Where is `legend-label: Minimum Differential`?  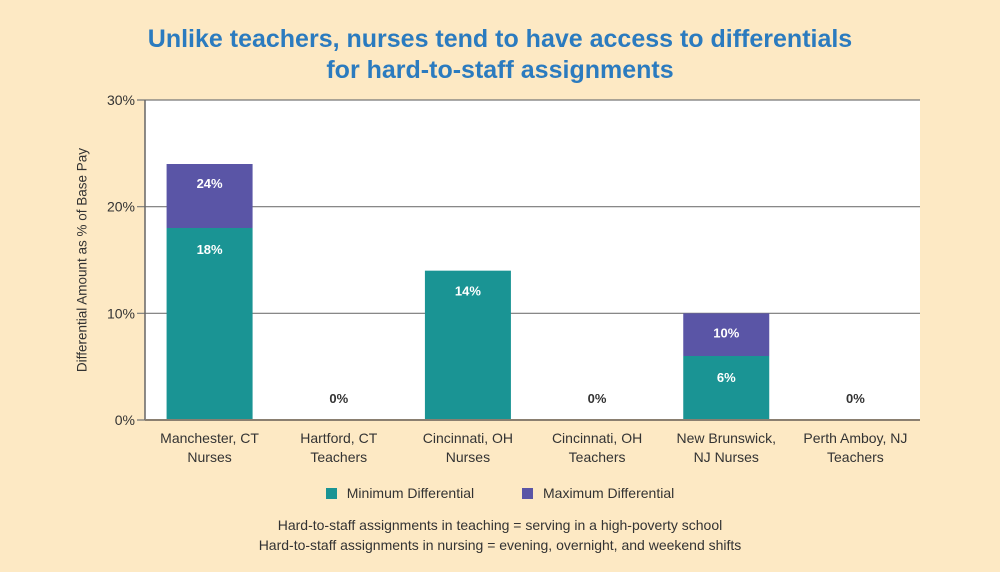
legend-label: Minimum Differential is located at coordinates (410, 493).